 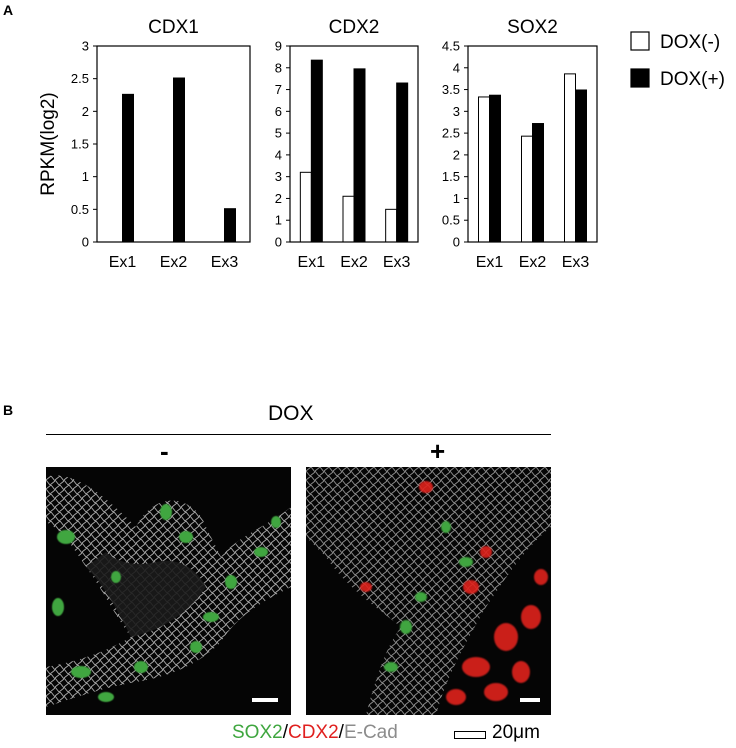 I want to click on y-tick-label-sox2-8: 4, so click(x=456, y=67).